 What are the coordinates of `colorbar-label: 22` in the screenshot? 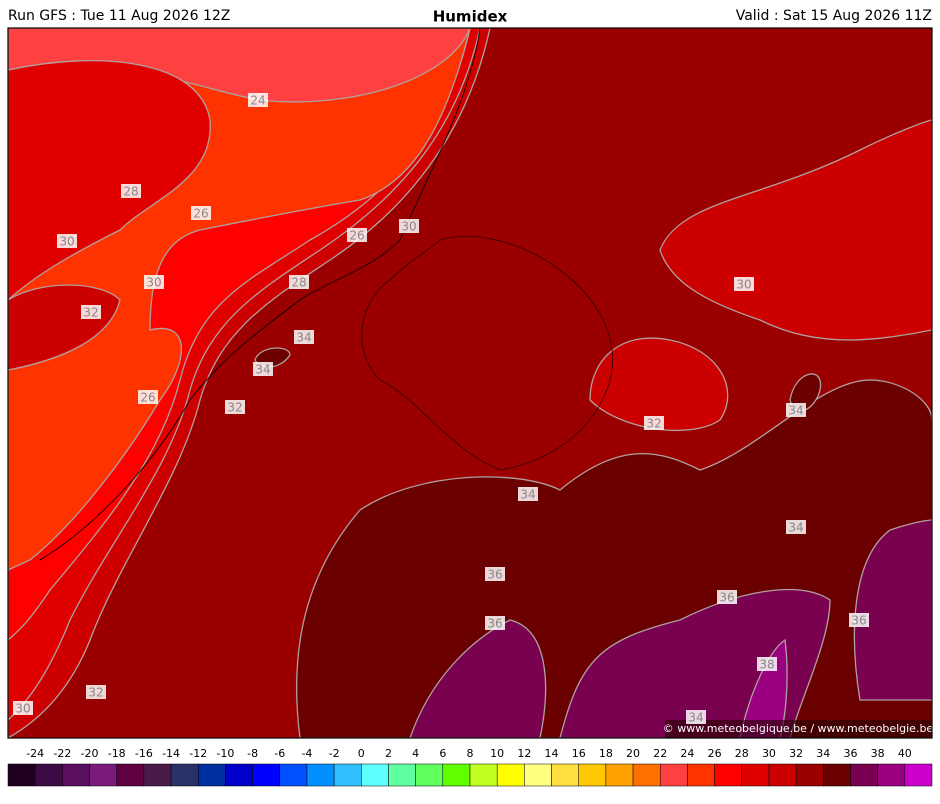 It's located at (660, 753).